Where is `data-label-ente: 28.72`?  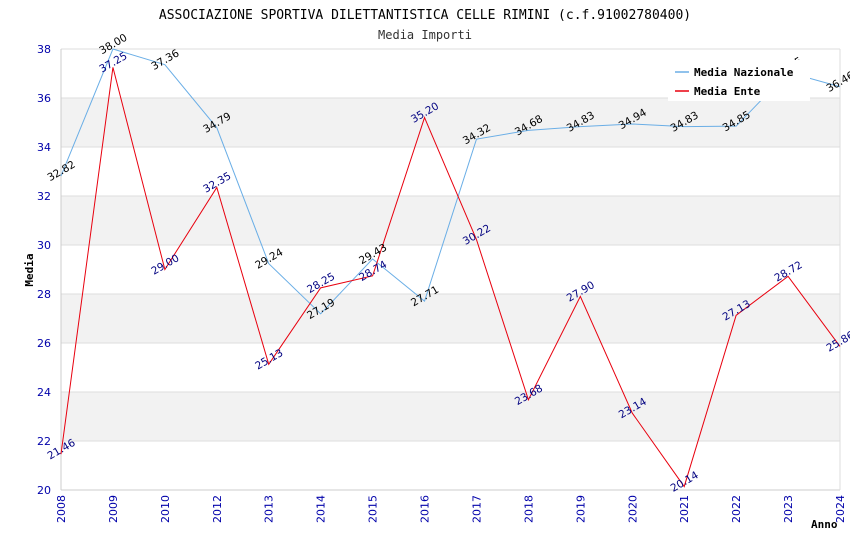 data-label-ente: 28.72 is located at coordinates (789, 271).